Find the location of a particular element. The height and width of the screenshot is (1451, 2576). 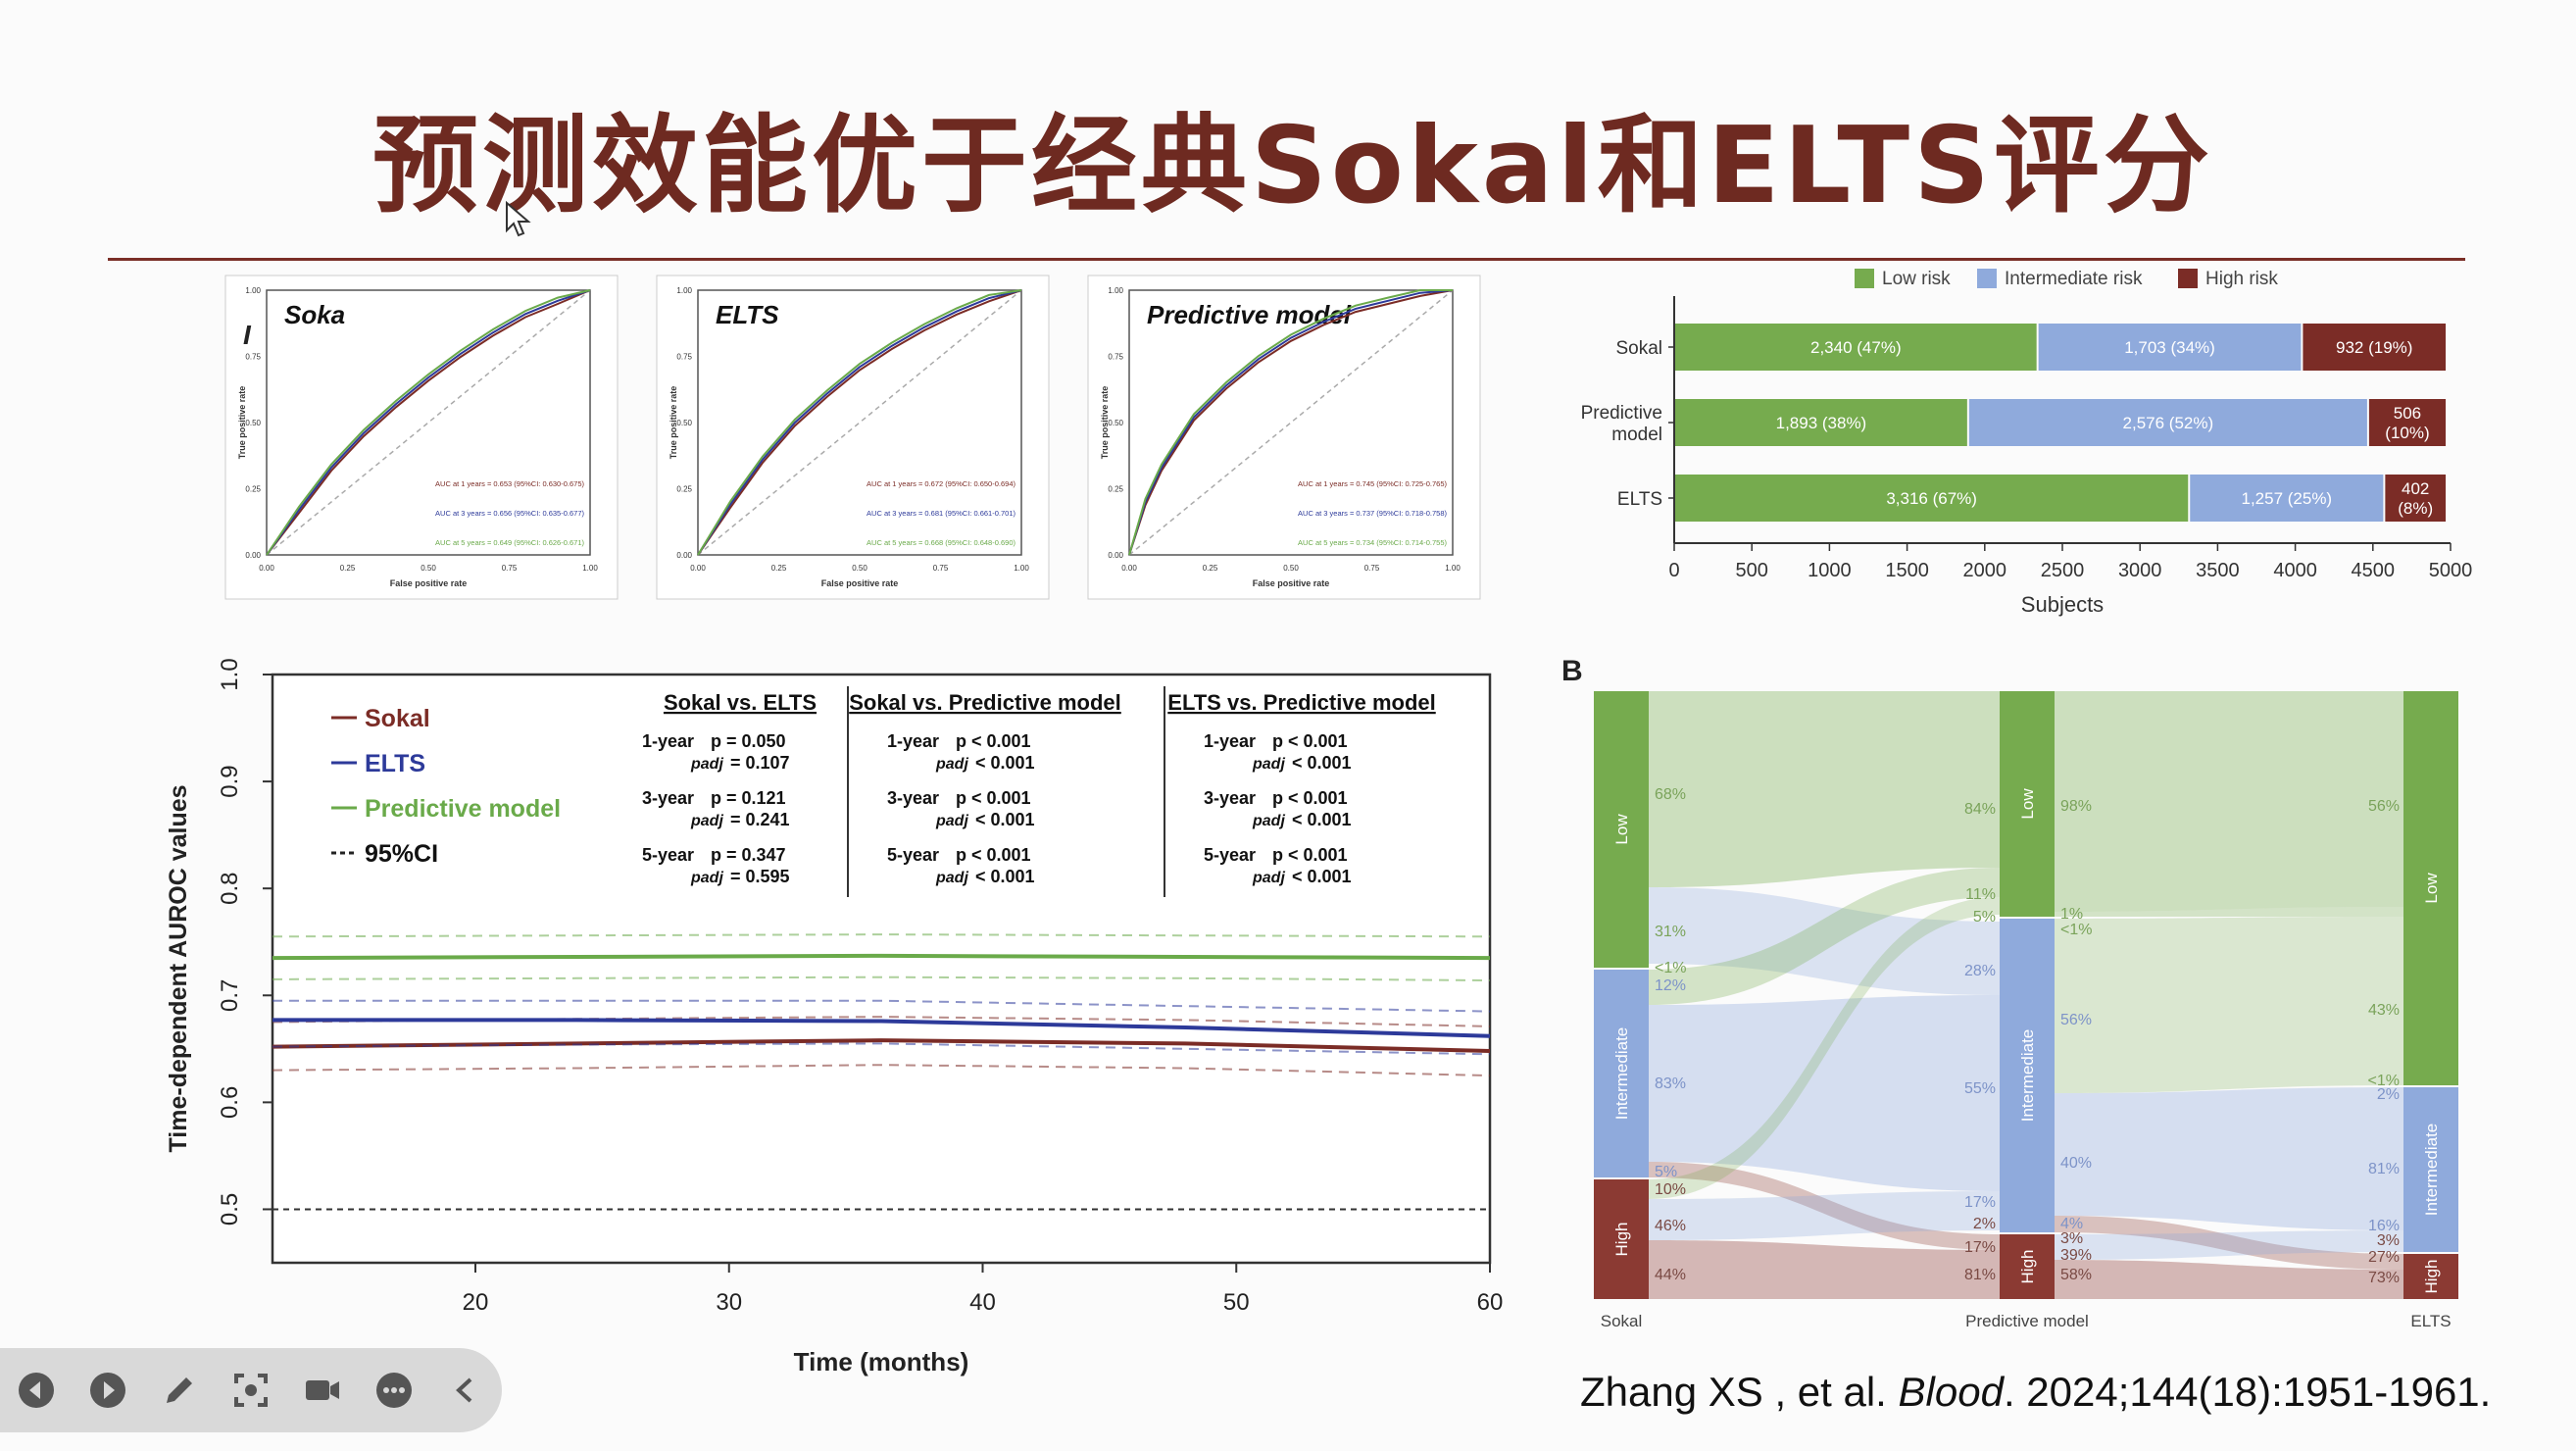

bar-data-label: 1,703 (34%) is located at coordinates (2169, 347).